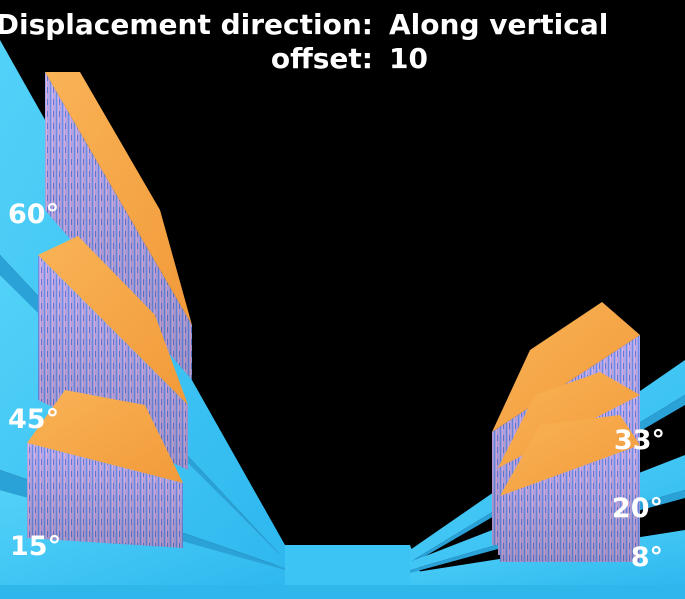  I want to click on angle-label-8: 8°, so click(646, 557).